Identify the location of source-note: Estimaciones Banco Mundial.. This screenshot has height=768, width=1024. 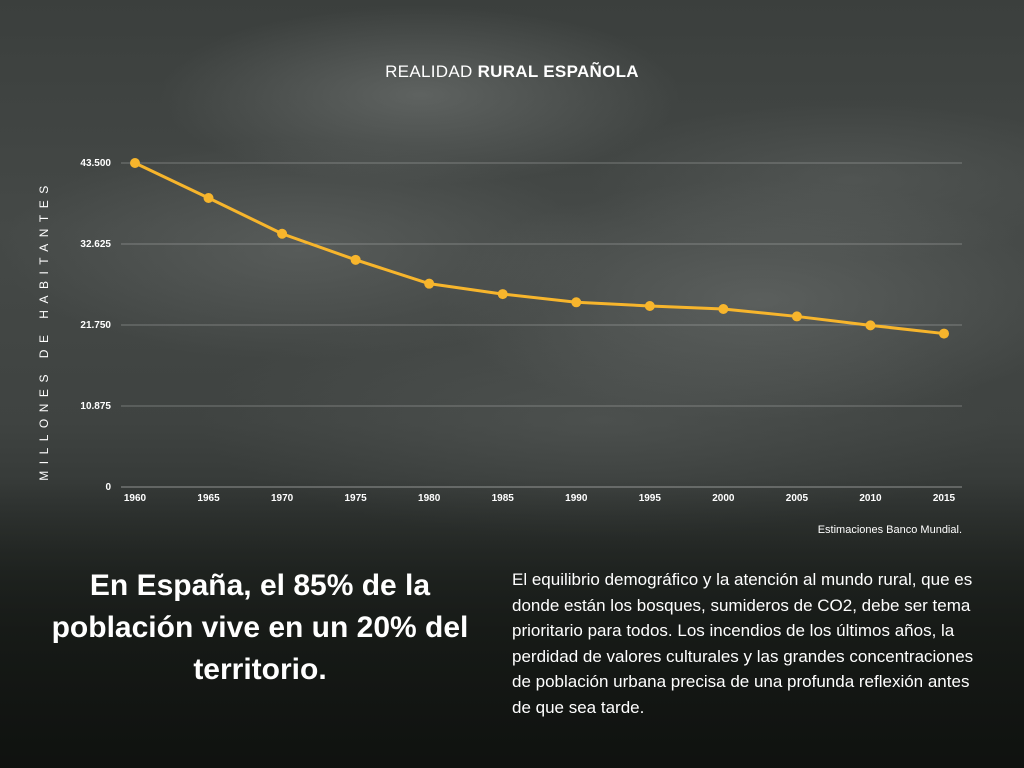
(889, 530).